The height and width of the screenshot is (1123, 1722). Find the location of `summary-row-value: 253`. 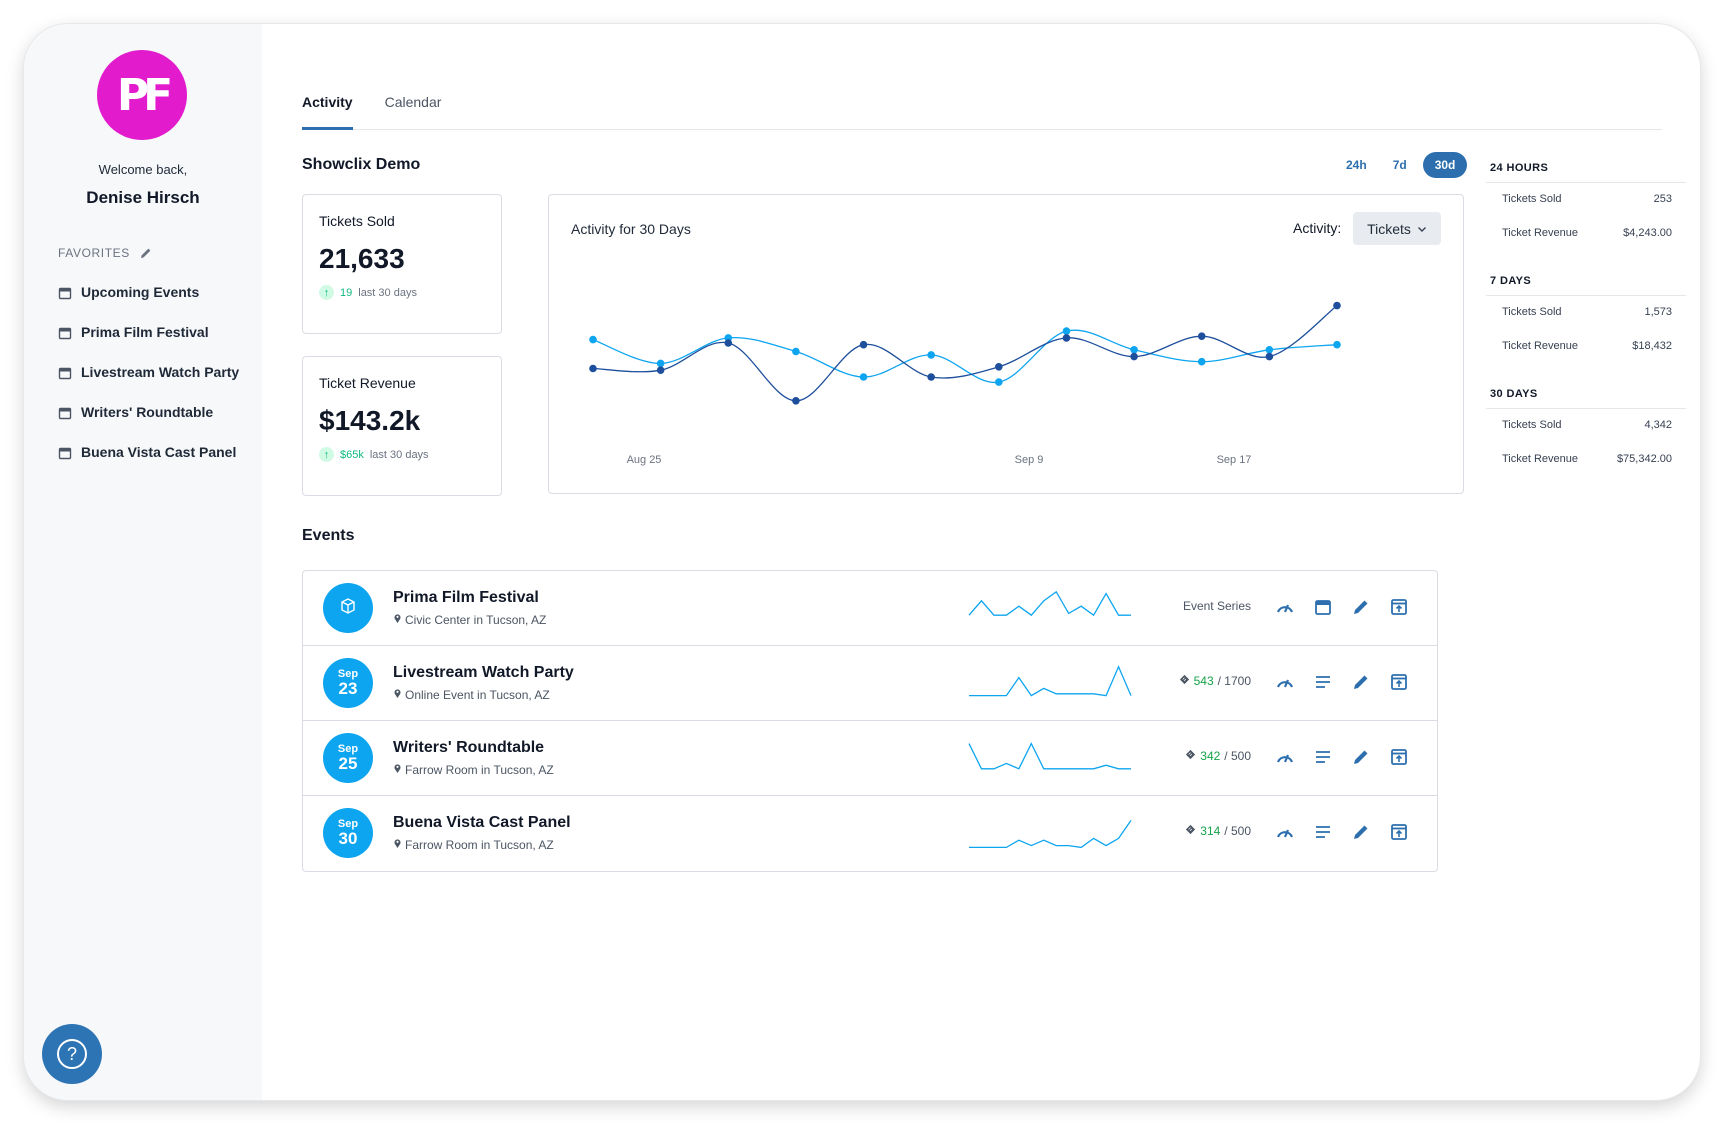

summary-row-value: 253 is located at coordinates (1662, 199).